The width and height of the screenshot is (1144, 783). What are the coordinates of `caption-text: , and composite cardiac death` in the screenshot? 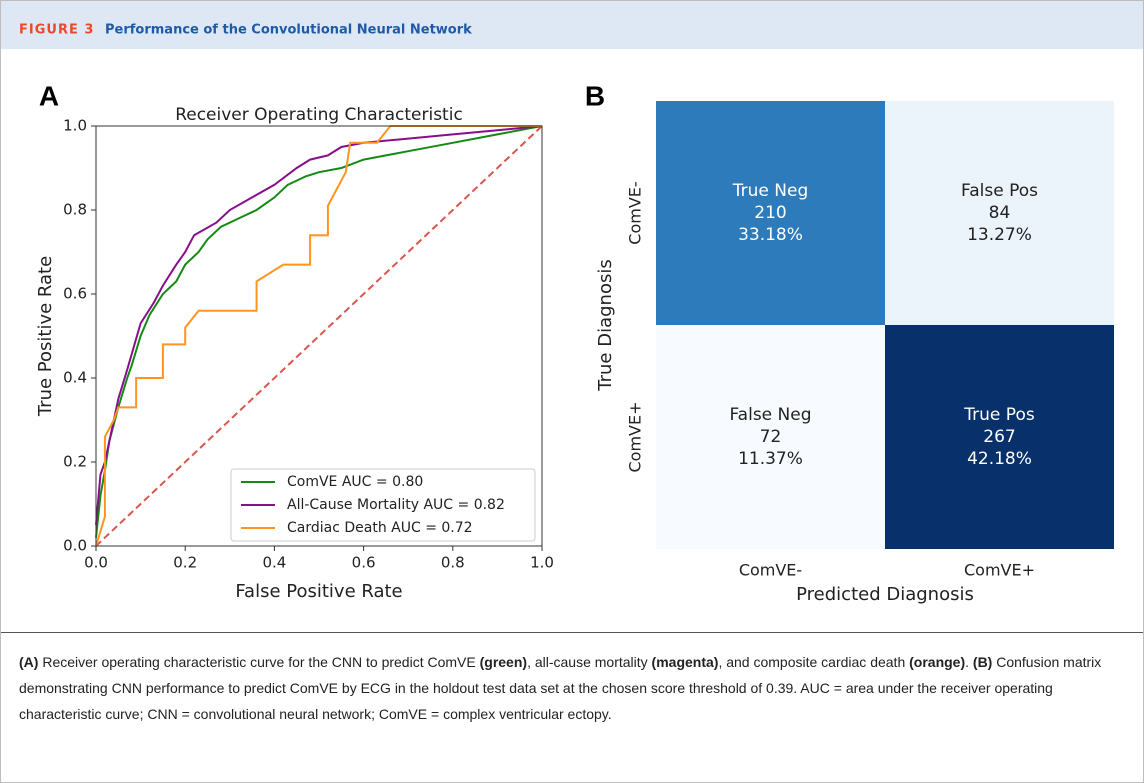 It's located at (814, 662).